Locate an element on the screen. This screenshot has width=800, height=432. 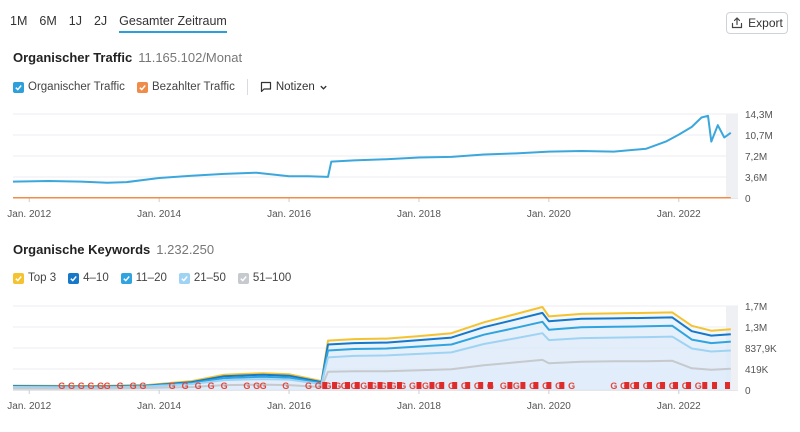
legend-keywords-0: Top 3 is located at coordinates (34, 278).